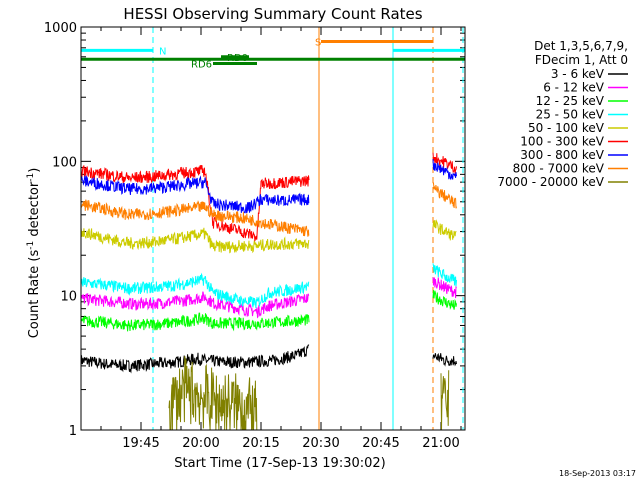  I want to click on y-axis-label: Count Rate (s-1 detector-1), so click(34, 253).